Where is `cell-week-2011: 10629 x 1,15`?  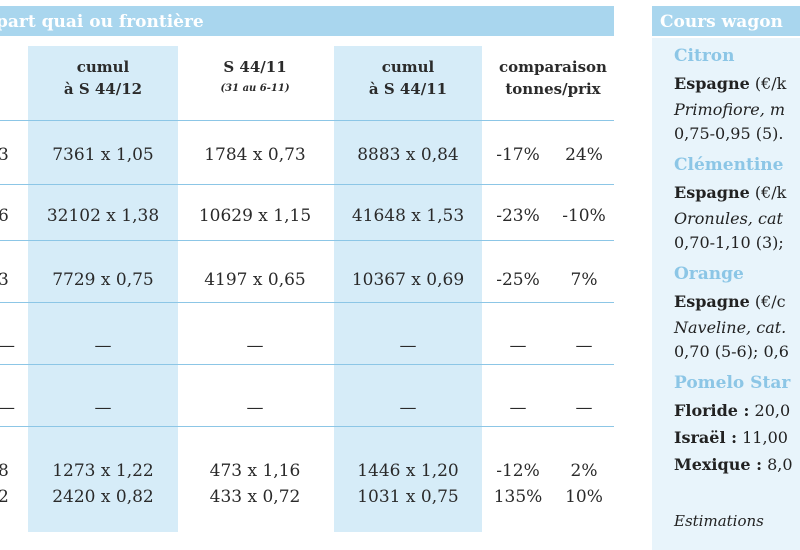
cell-week-2011: 10629 x 1,15 is located at coordinates (255, 216).